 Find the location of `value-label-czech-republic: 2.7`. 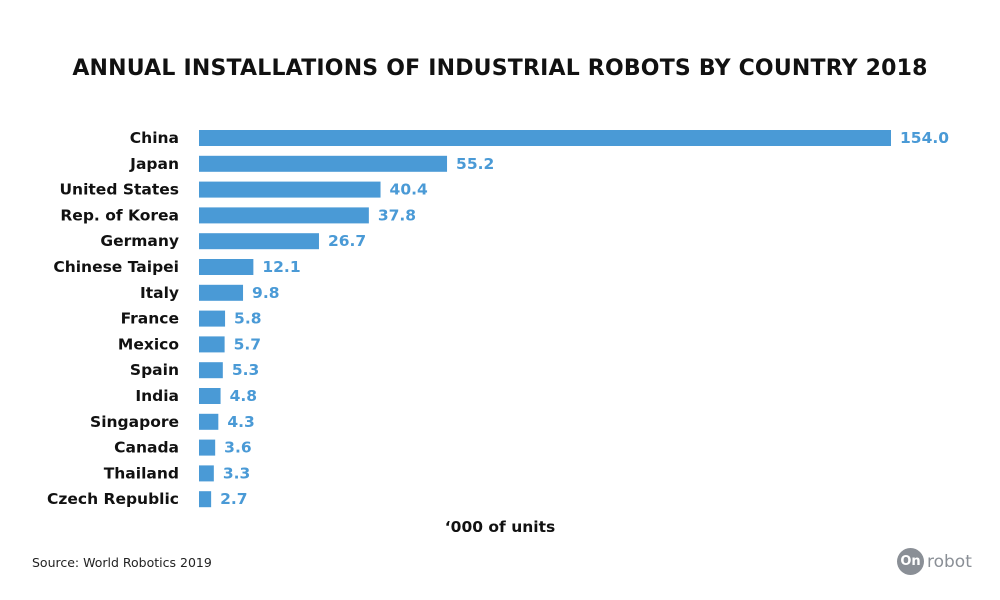

value-label-czech-republic: 2.7 is located at coordinates (233, 499).